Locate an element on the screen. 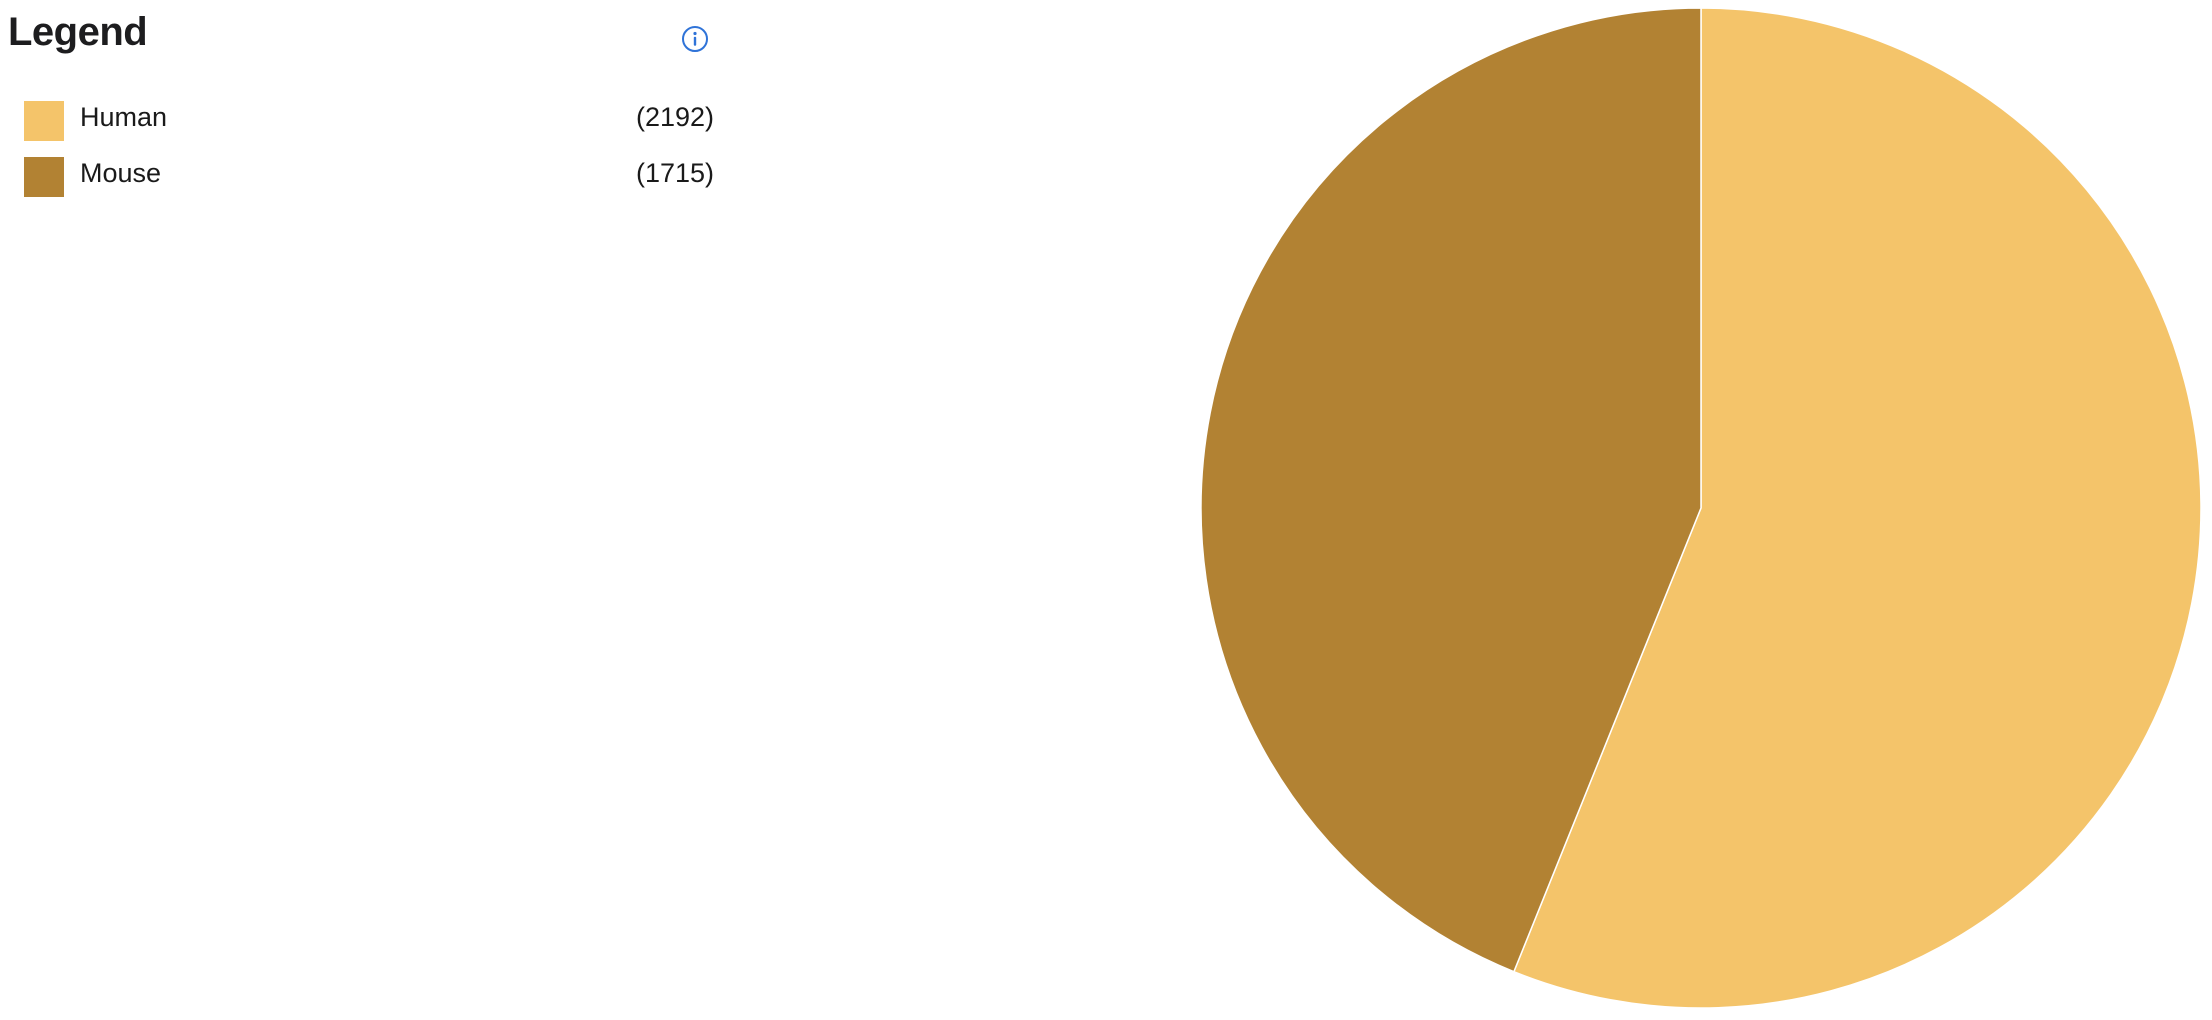 This screenshot has height=1020, width=2212. legend-list: Human (2192) Mouse (1715) is located at coordinates (361, 150).